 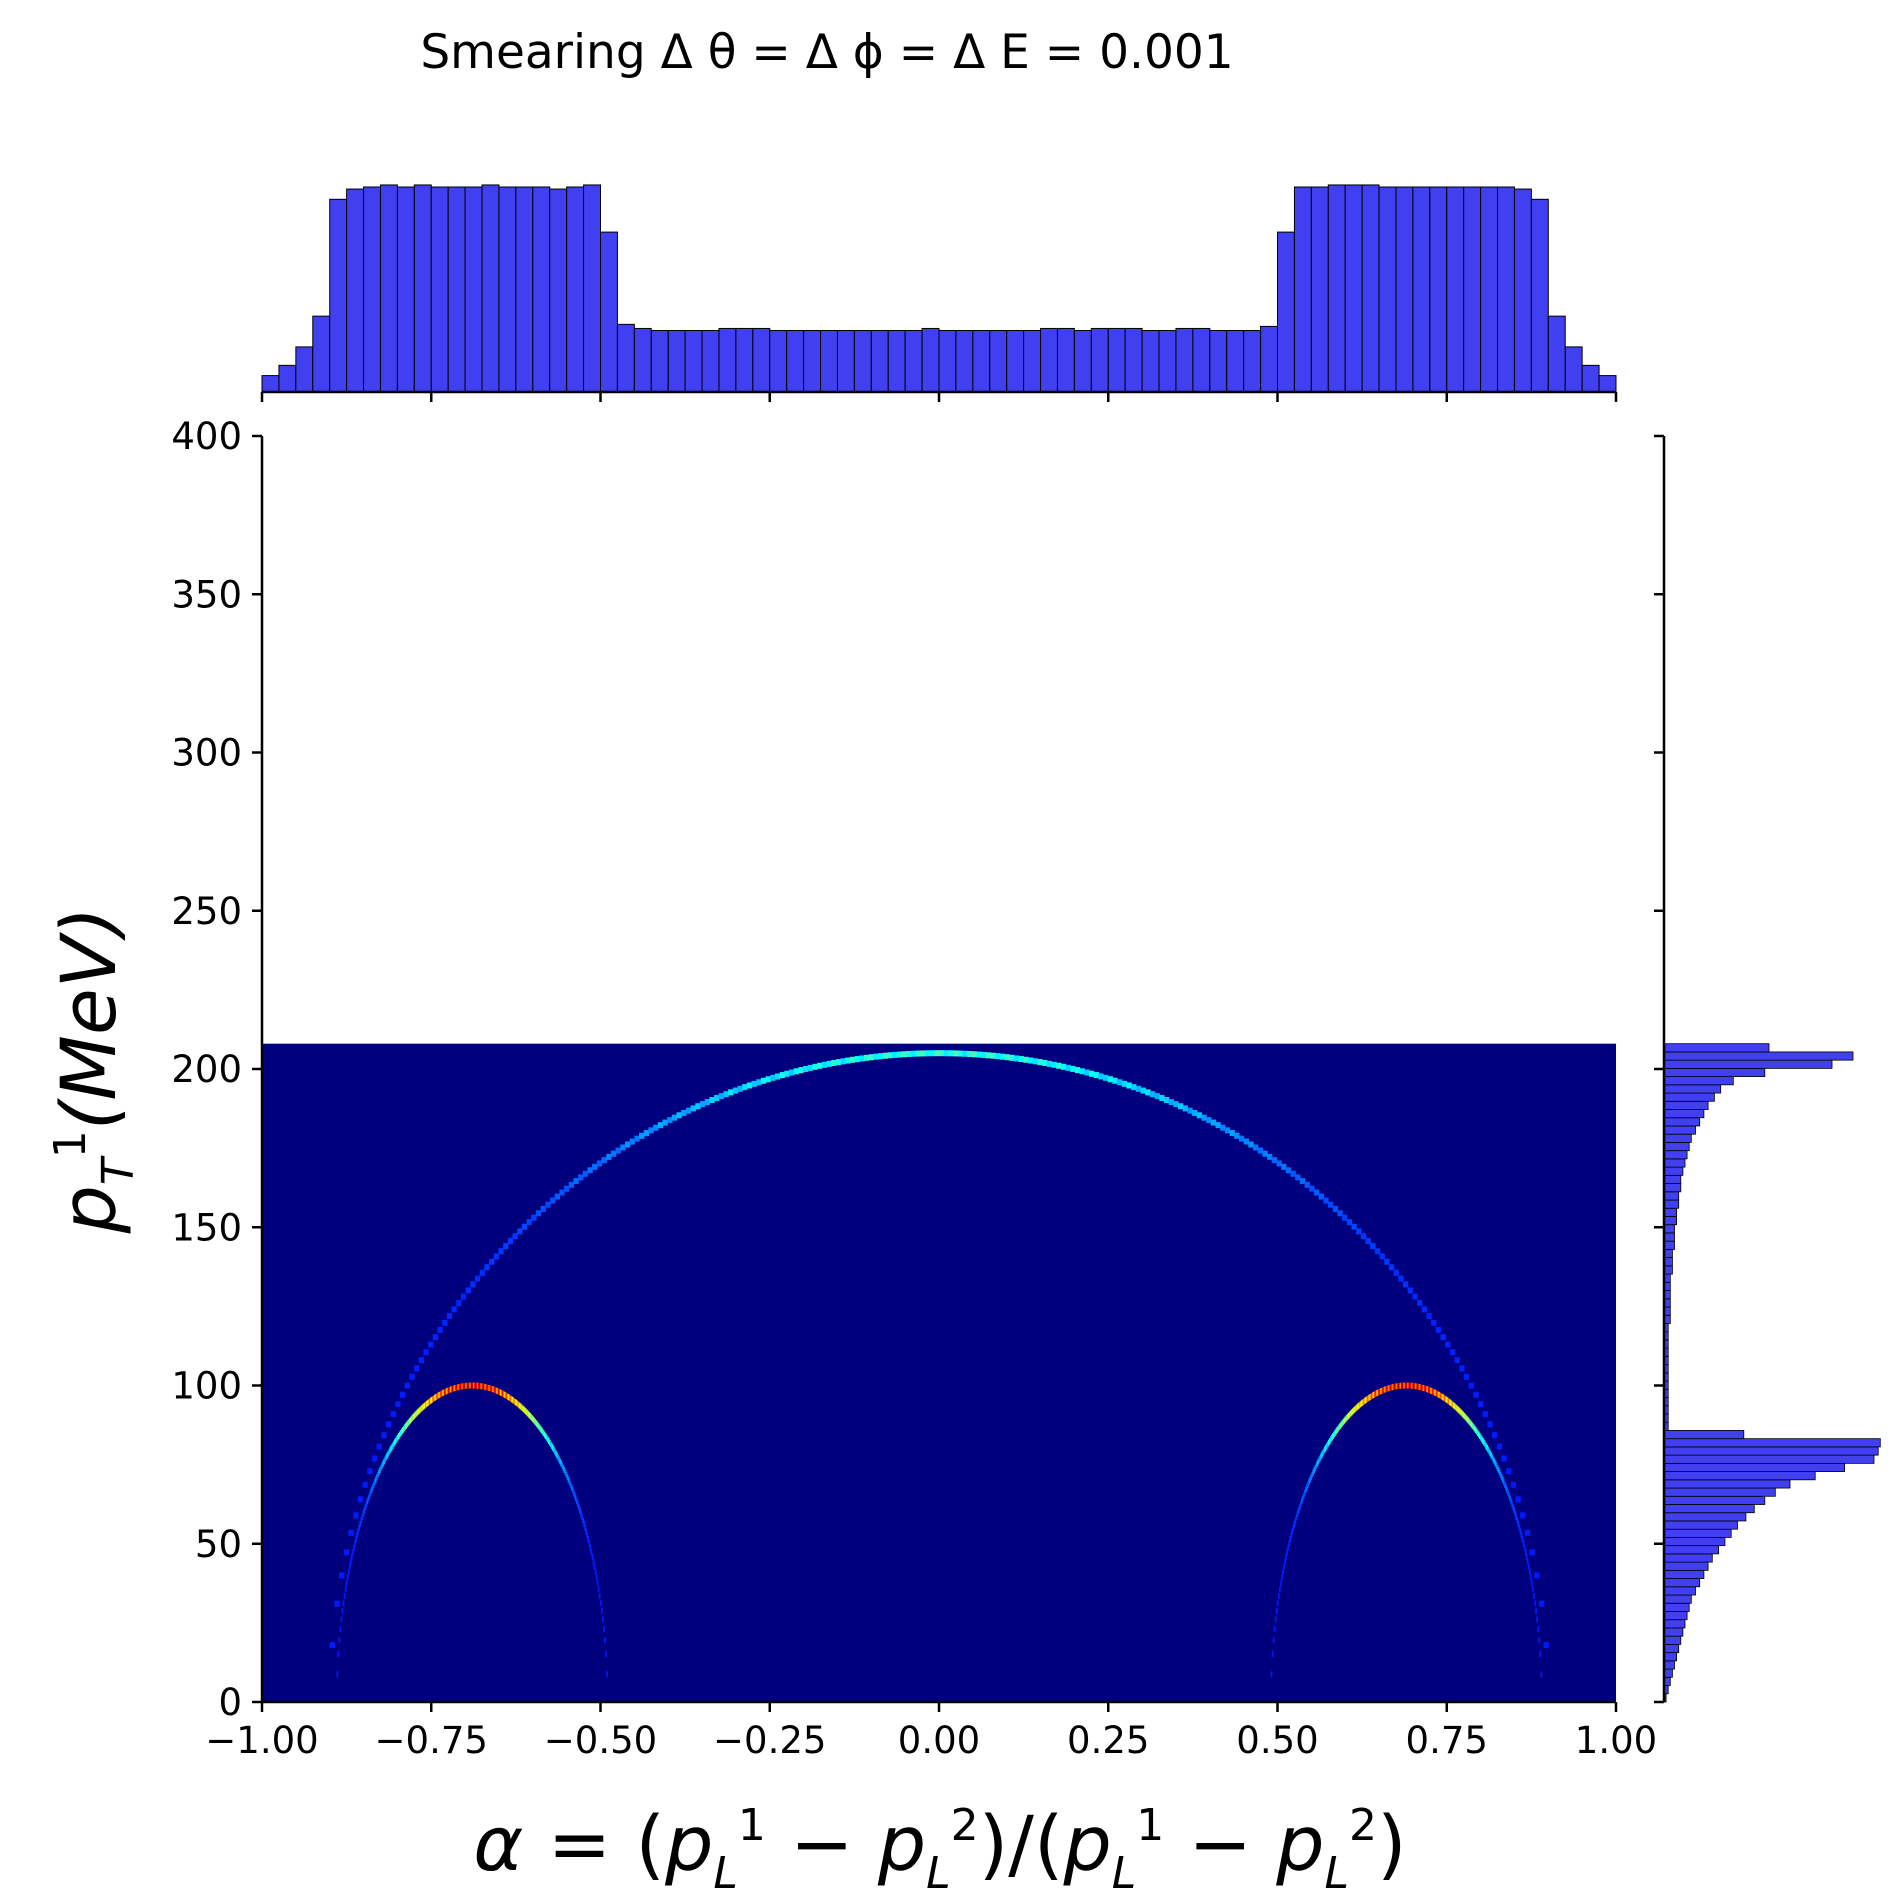 What do you see at coordinates (206, 594) in the screenshot?
I see `y-tick-label: 350` at bounding box center [206, 594].